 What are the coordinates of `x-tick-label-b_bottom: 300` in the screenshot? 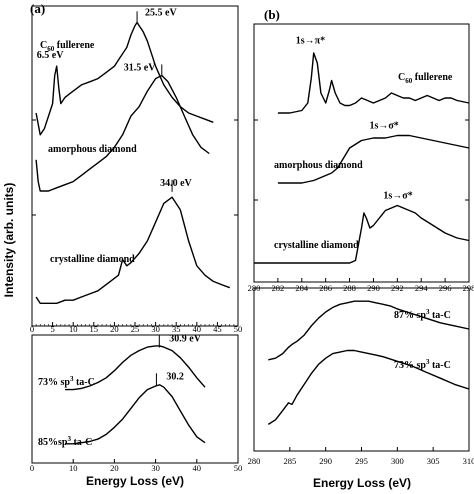 It's located at (397, 461).